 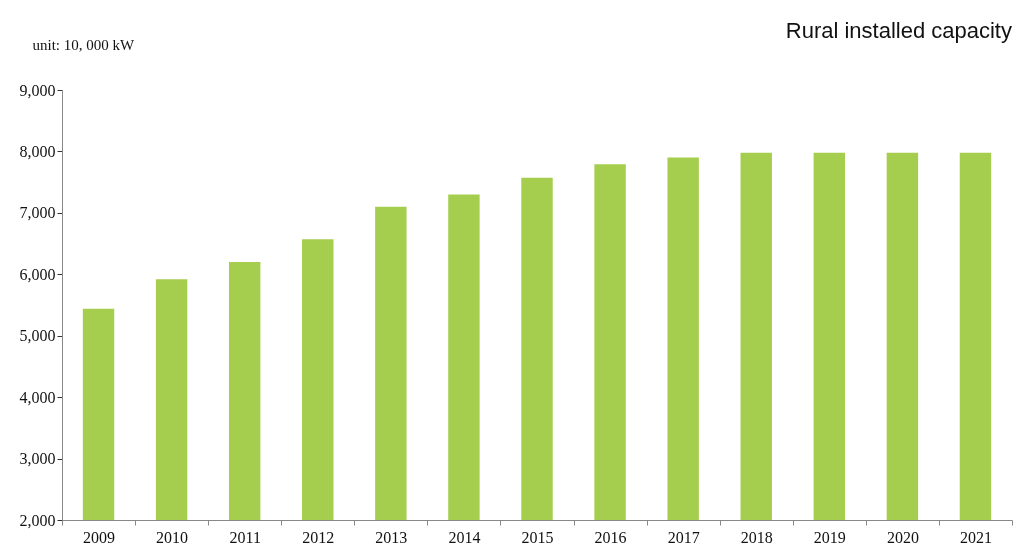 What do you see at coordinates (464, 537) in the screenshot?
I see `x-tick-label: 2014` at bounding box center [464, 537].